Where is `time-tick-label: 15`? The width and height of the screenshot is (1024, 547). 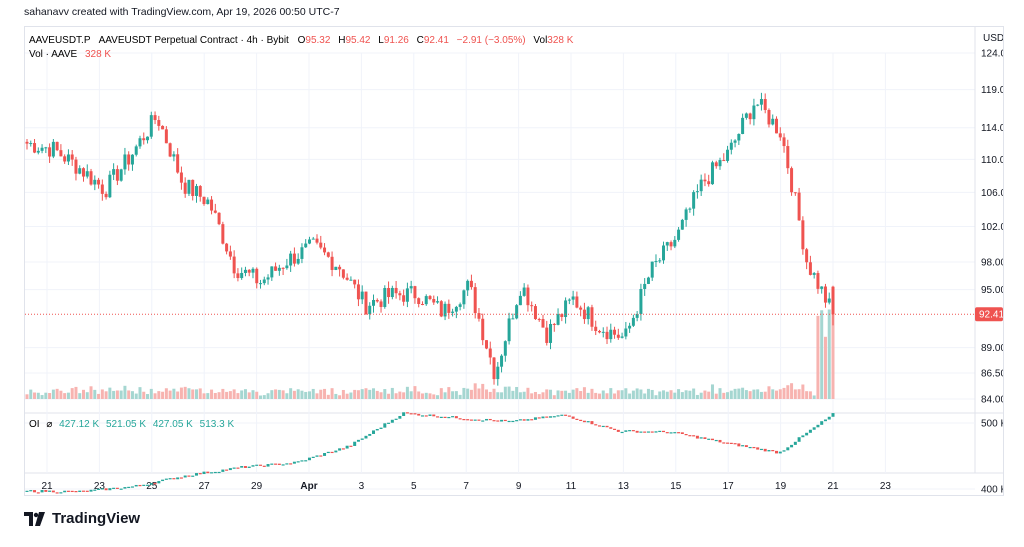
time-tick-label: 15 is located at coordinates (676, 486).